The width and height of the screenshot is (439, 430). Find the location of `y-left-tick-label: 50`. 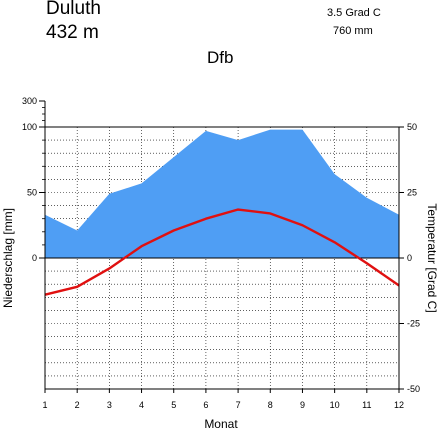

y-left-tick-label: 50 is located at coordinates (32, 193).